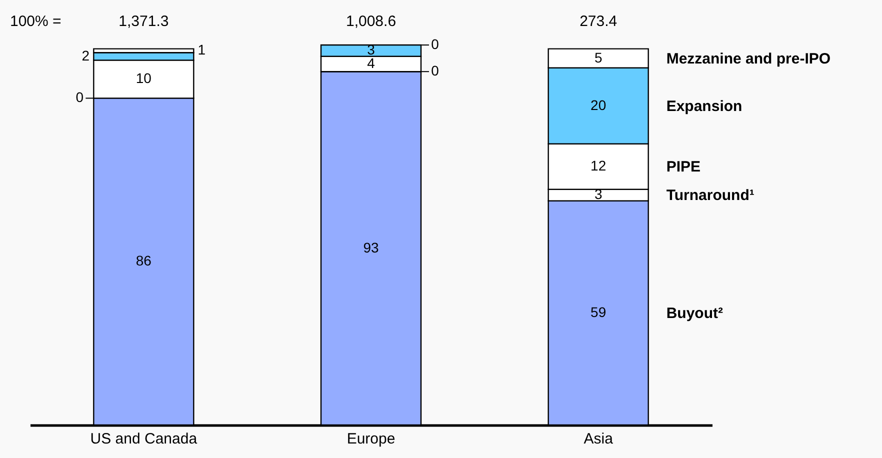 This screenshot has height=458, width=882. What do you see at coordinates (144, 439) in the screenshot?
I see `x-tick-label: US and Canada` at bounding box center [144, 439].